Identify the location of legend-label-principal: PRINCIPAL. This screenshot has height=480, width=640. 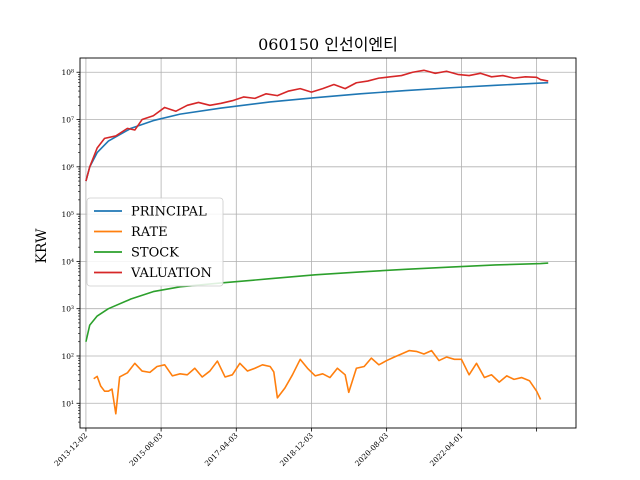
(169, 212).